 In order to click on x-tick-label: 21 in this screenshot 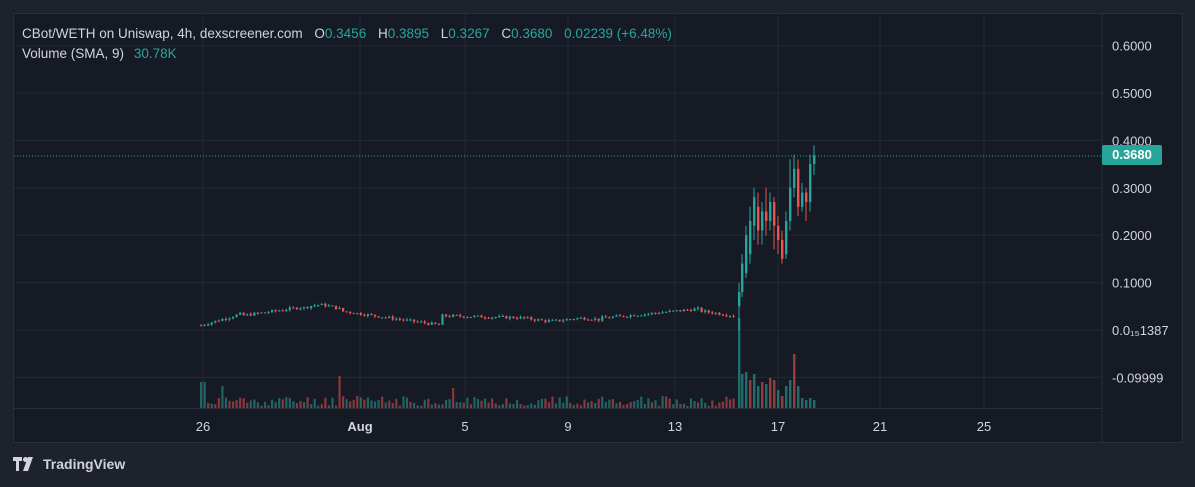, I will do `click(880, 426)`.